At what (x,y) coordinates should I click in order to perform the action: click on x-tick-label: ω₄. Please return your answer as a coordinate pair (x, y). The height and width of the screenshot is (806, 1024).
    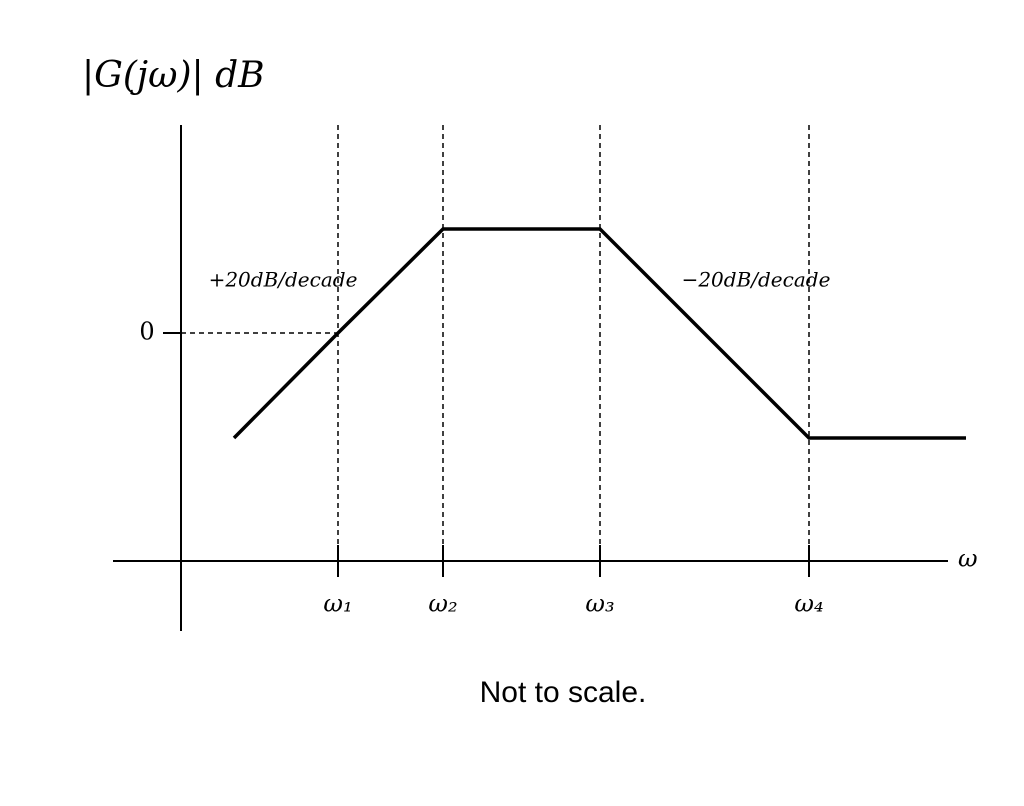
    Looking at the image, I should click on (808, 604).